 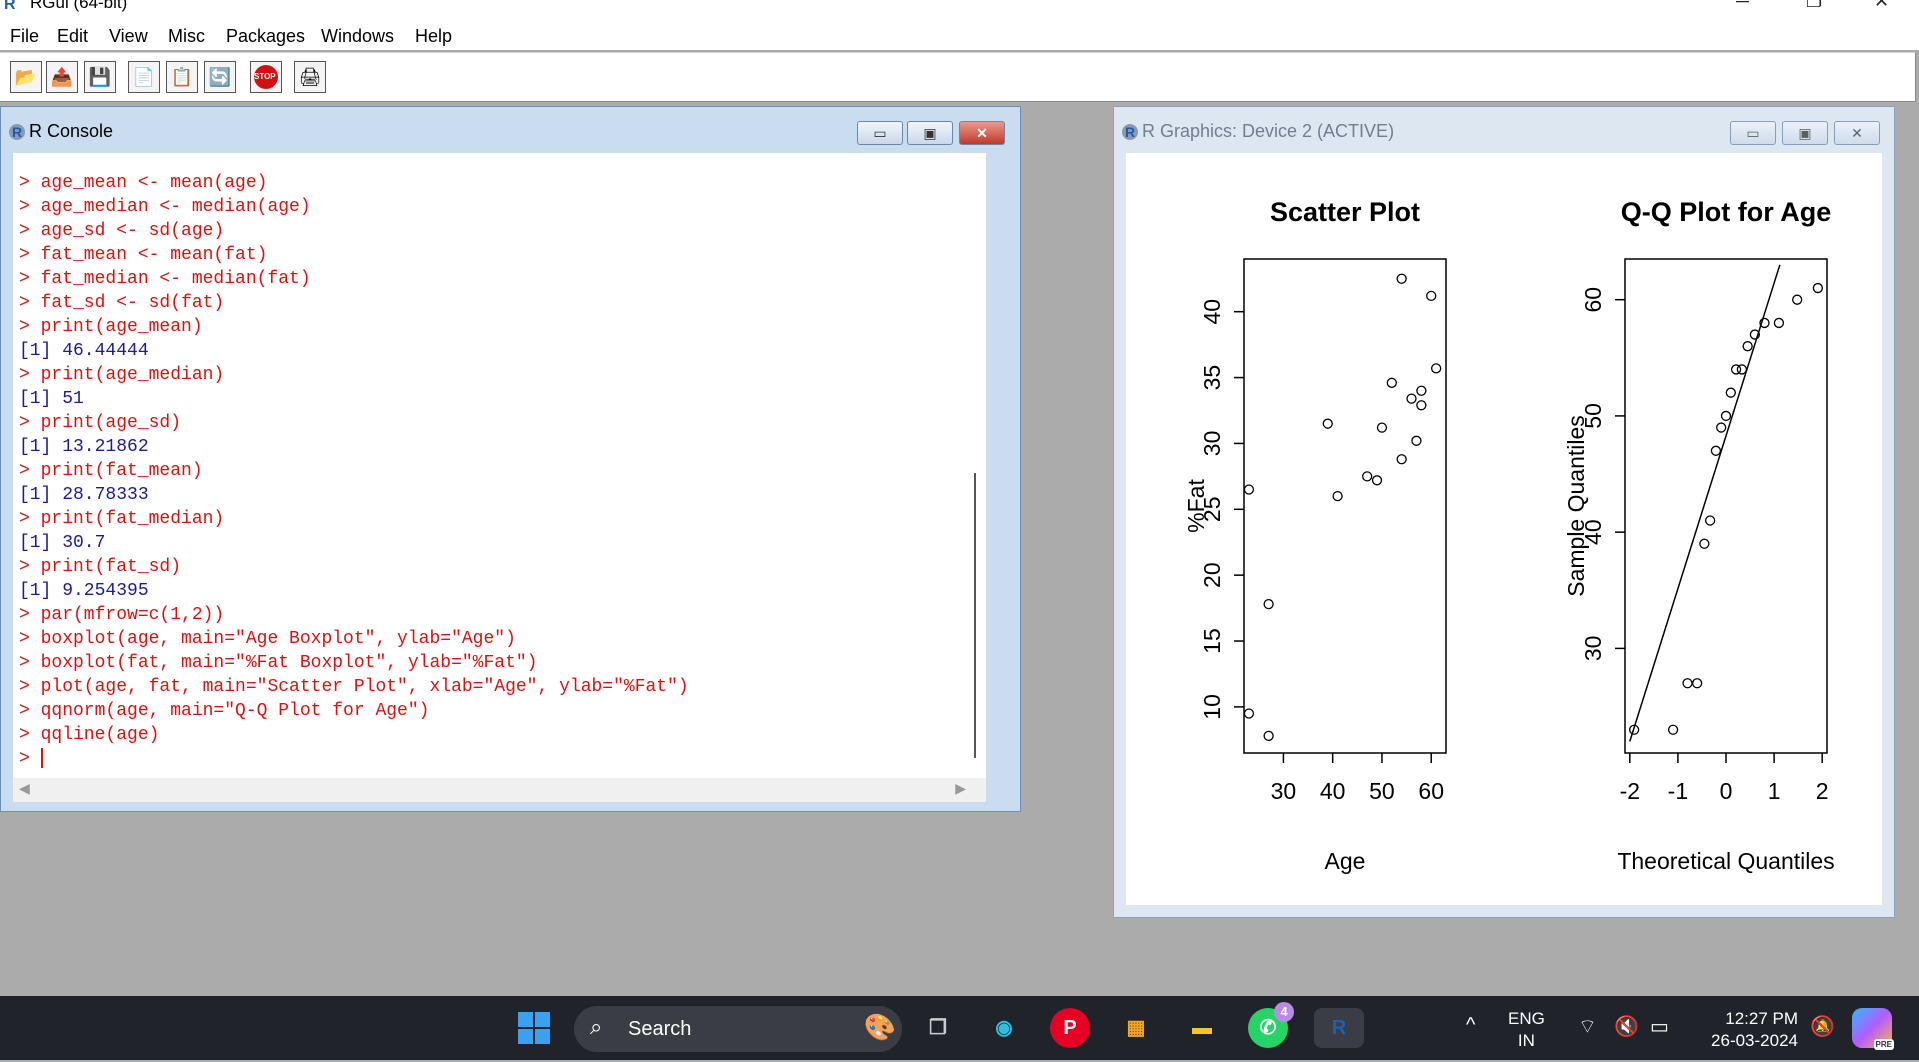 I want to click on graphics-close-button: ✕, so click(x=1857, y=133).